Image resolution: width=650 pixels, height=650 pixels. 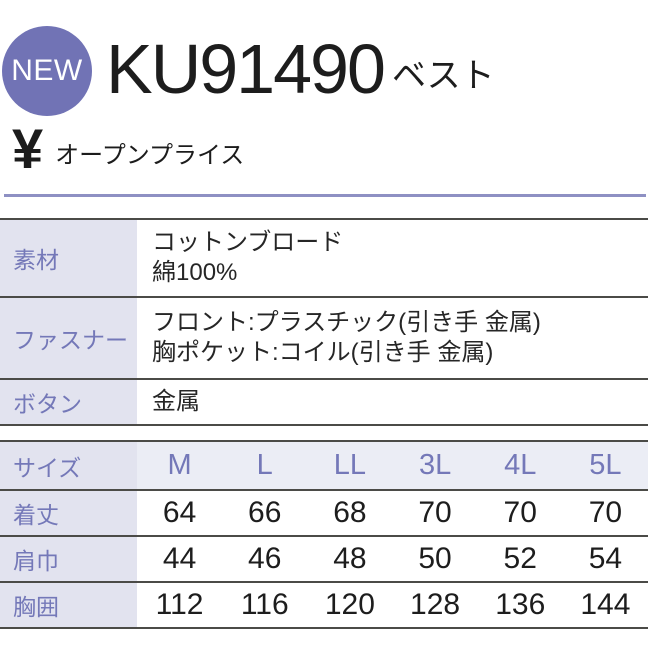 What do you see at coordinates (68, 258) in the screenshot?
I see `spec-row-label: 素材` at bounding box center [68, 258].